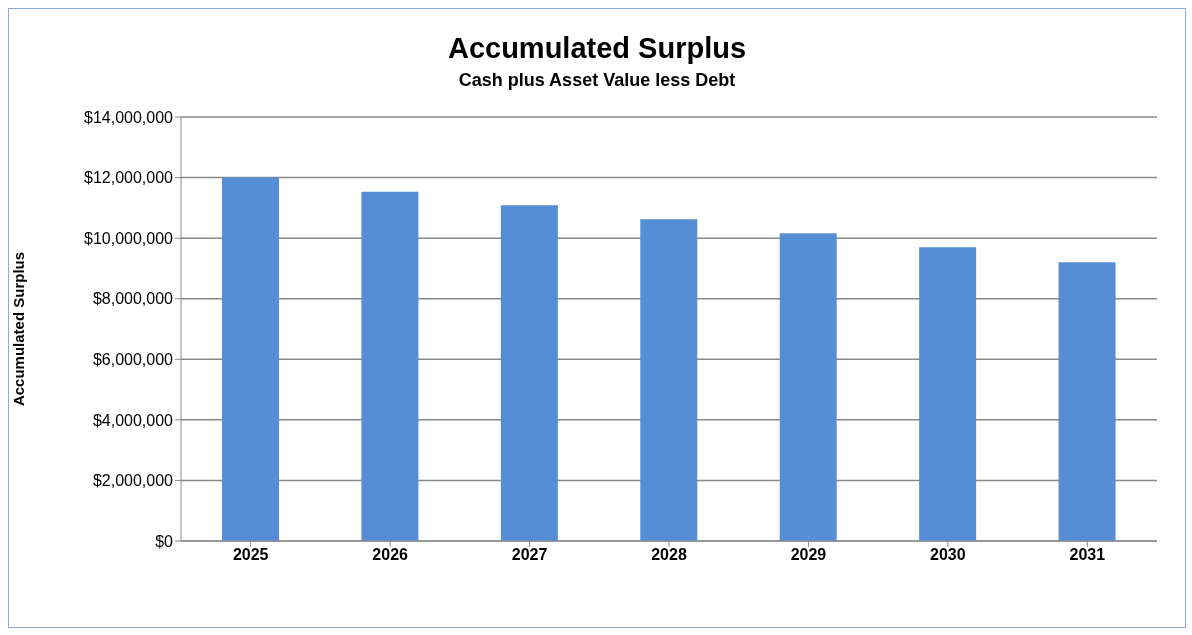 The height and width of the screenshot is (635, 1192). Describe the element at coordinates (133, 359) in the screenshot. I see `y-tick-label: $6,000,000` at that location.